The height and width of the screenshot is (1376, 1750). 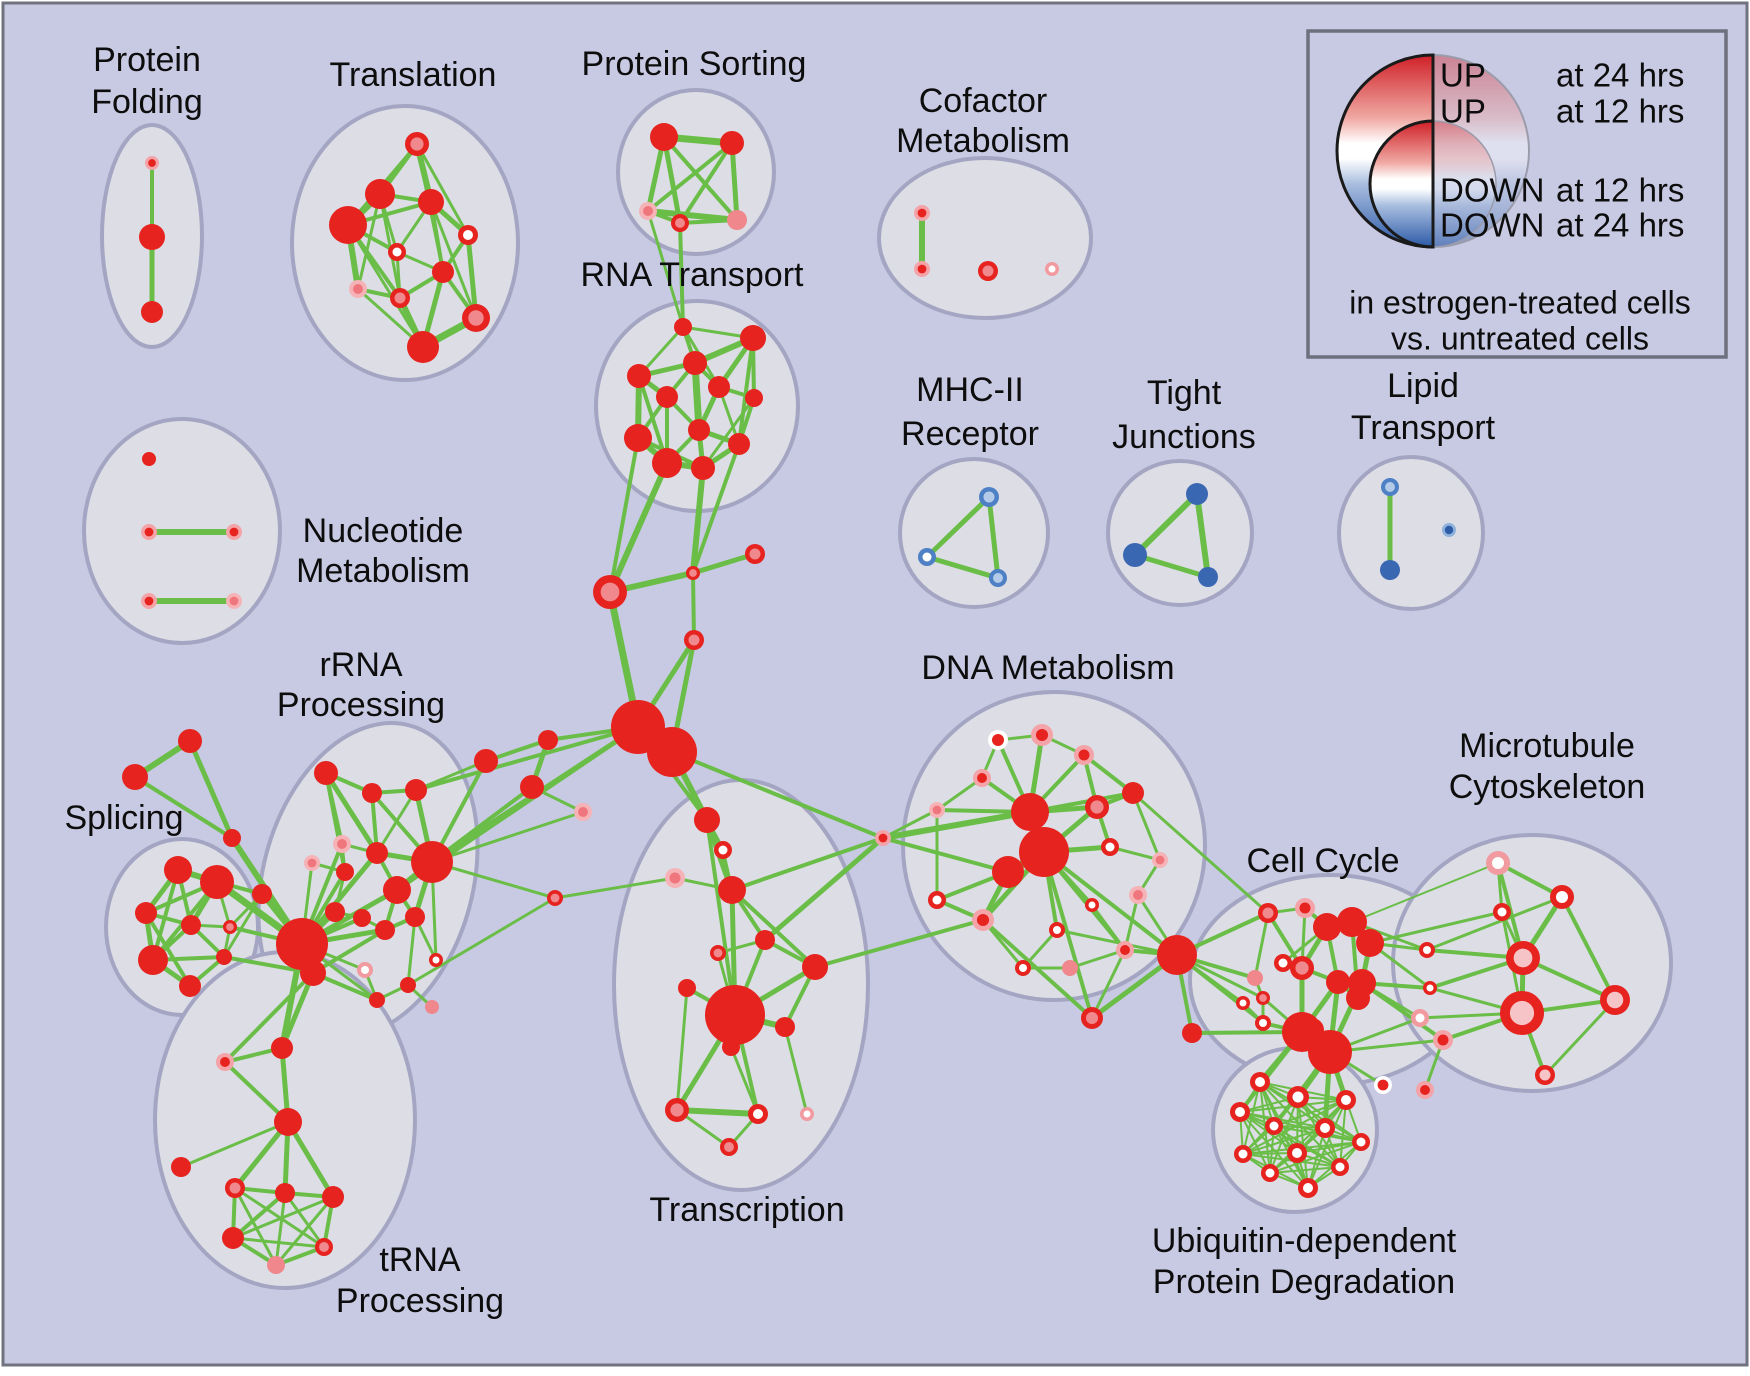 I want to click on cluster-label-tight_junctions: Tight, so click(x=1184, y=393).